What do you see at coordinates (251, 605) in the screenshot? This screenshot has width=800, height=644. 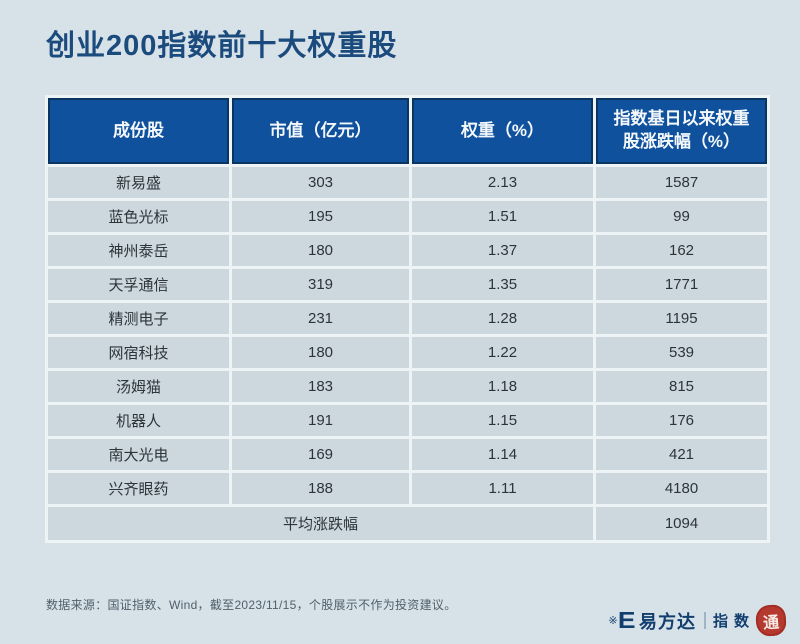 I see `source-note: 数据来源：国证指数、Wind，截至2023/11/15，个股展示不作为投资建议。` at bounding box center [251, 605].